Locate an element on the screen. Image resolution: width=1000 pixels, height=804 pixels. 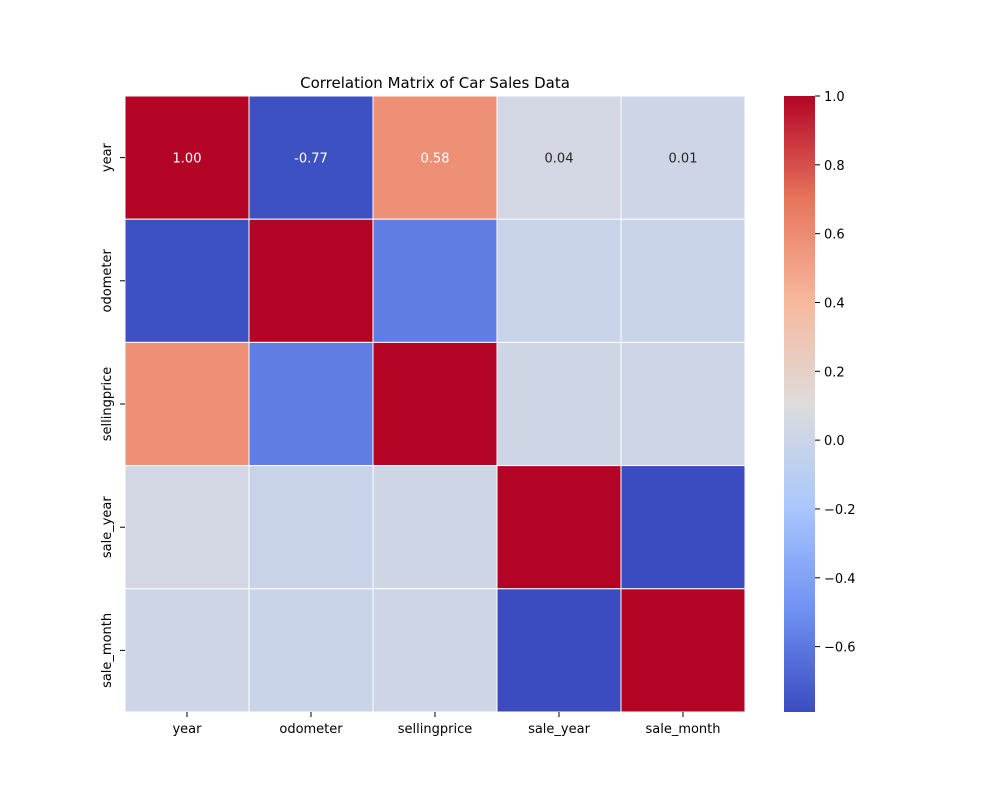
cell-annotation: 0.01 is located at coordinates (683, 159).